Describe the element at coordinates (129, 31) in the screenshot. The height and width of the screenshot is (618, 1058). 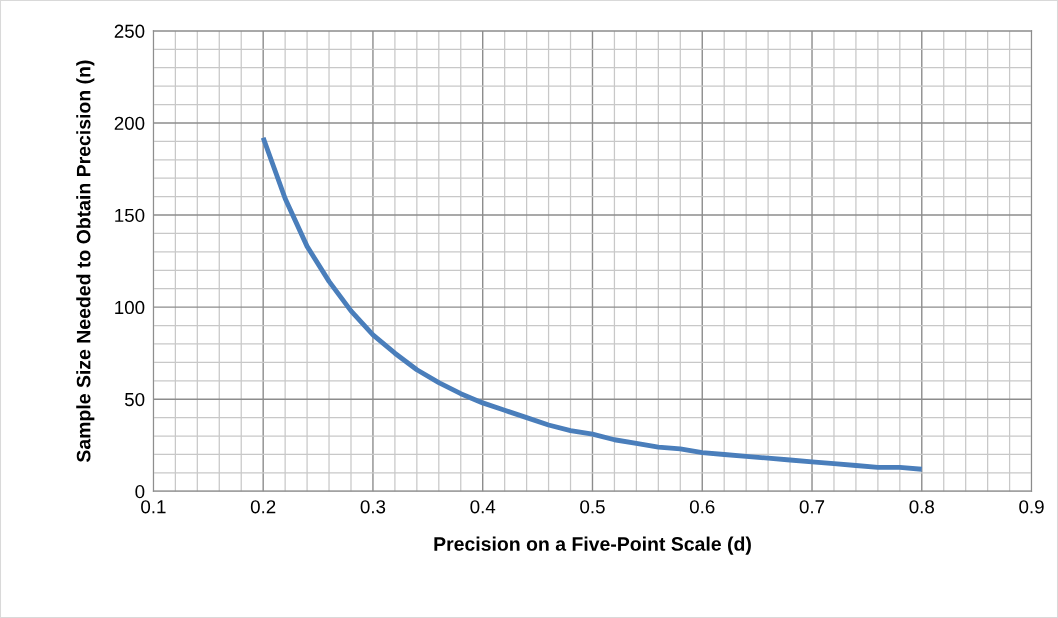
I see `y-tick-label: 250` at that location.